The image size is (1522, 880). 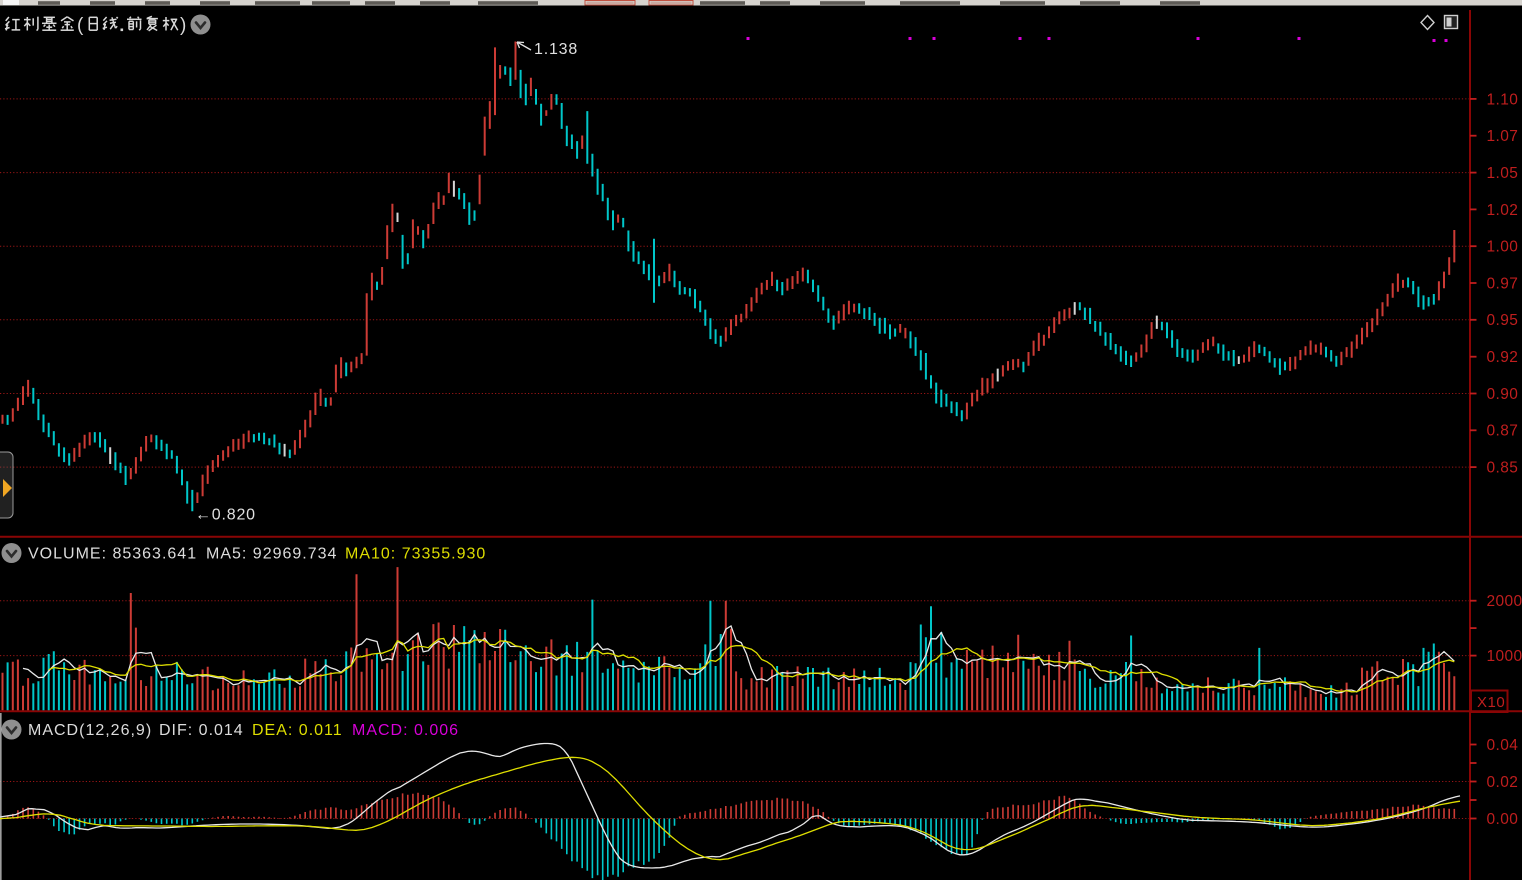 What do you see at coordinates (405, 730) in the screenshot?
I see `svg-text: MACD: 0.006` at bounding box center [405, 730].